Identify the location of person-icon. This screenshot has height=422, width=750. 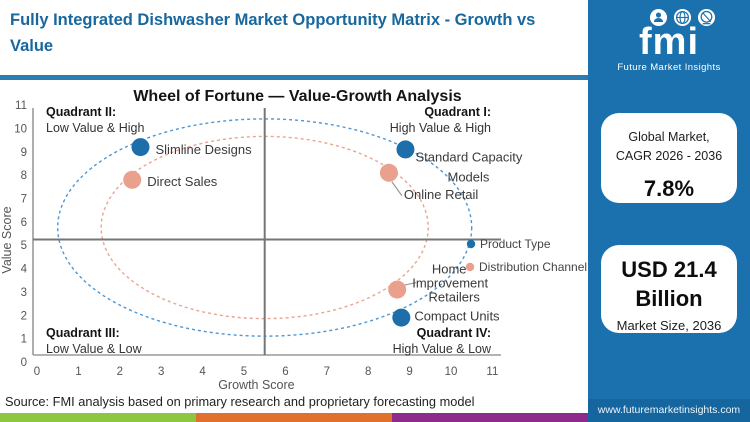
(658, 17).